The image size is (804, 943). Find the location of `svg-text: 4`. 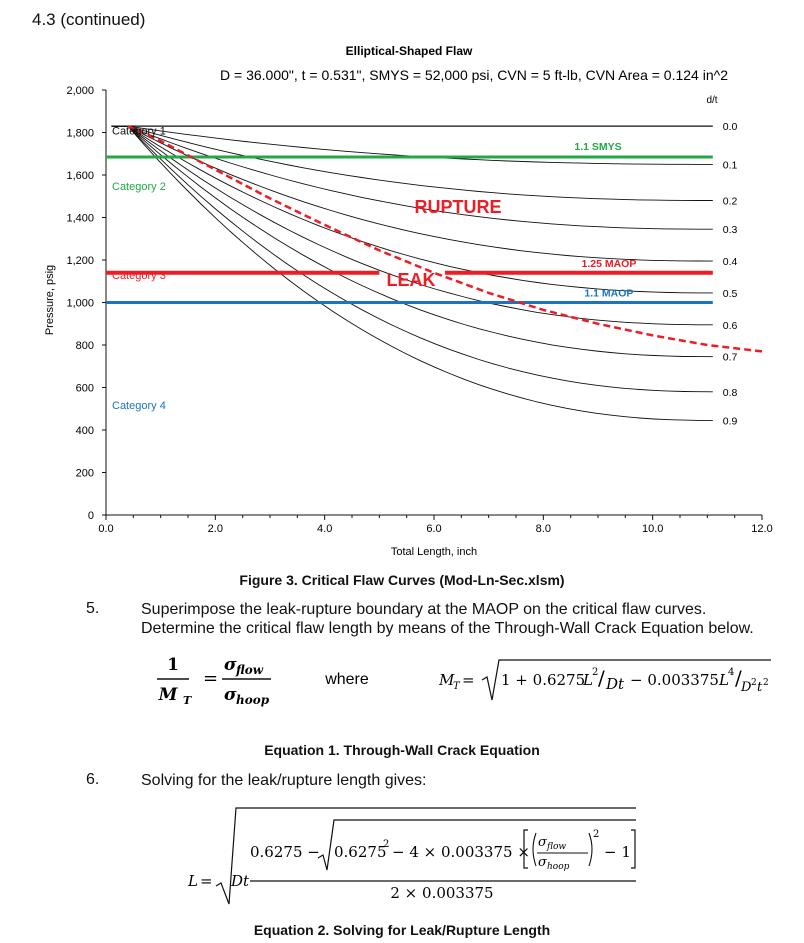

svg-text: 4 is located at coordinates (731, 672).